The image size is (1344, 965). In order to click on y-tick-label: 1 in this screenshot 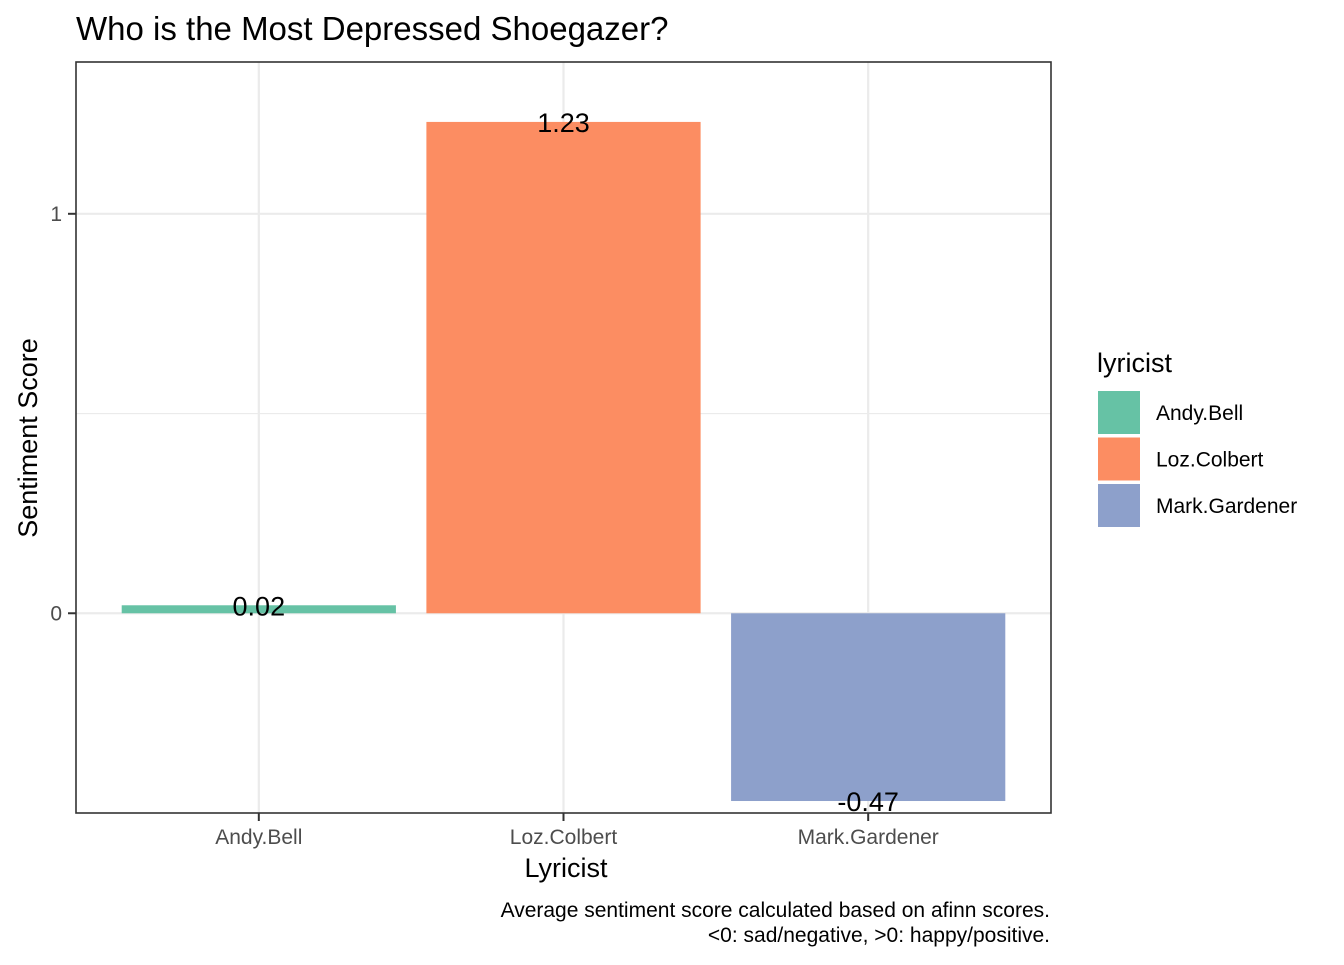, I will do `click(56, 214)`.